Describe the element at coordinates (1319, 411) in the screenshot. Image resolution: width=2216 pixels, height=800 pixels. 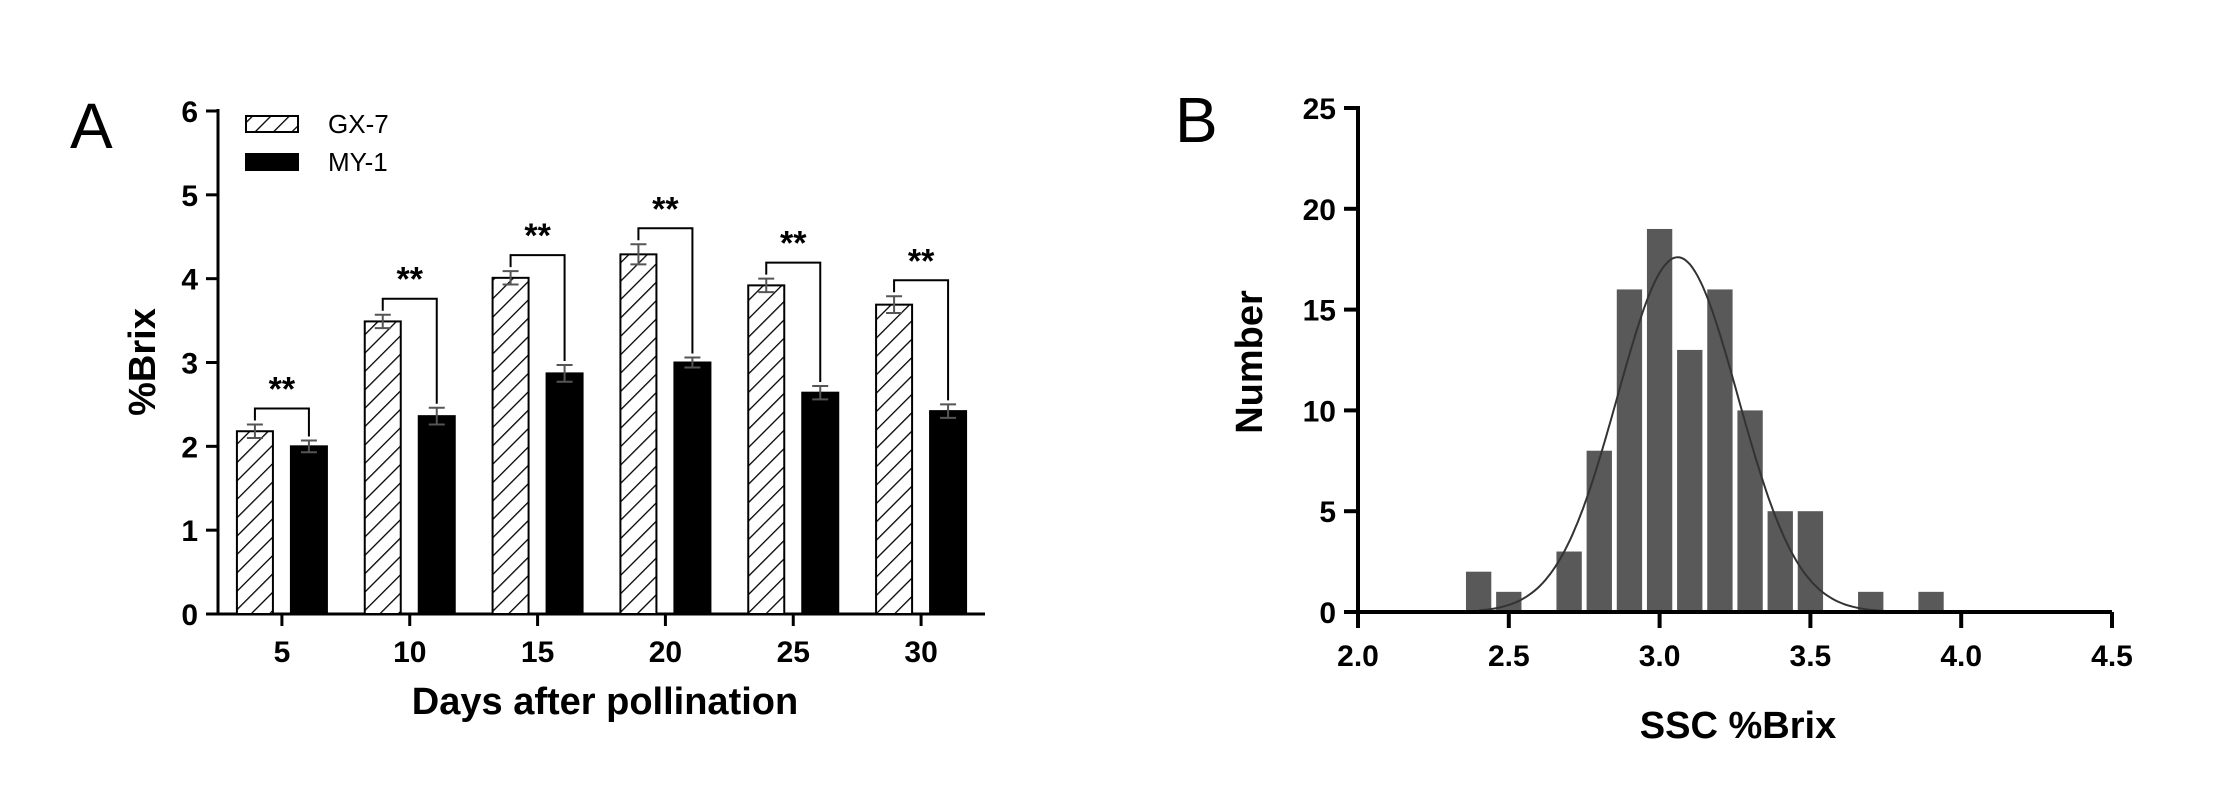
I see `y-tick-label-b: 10` at that location.